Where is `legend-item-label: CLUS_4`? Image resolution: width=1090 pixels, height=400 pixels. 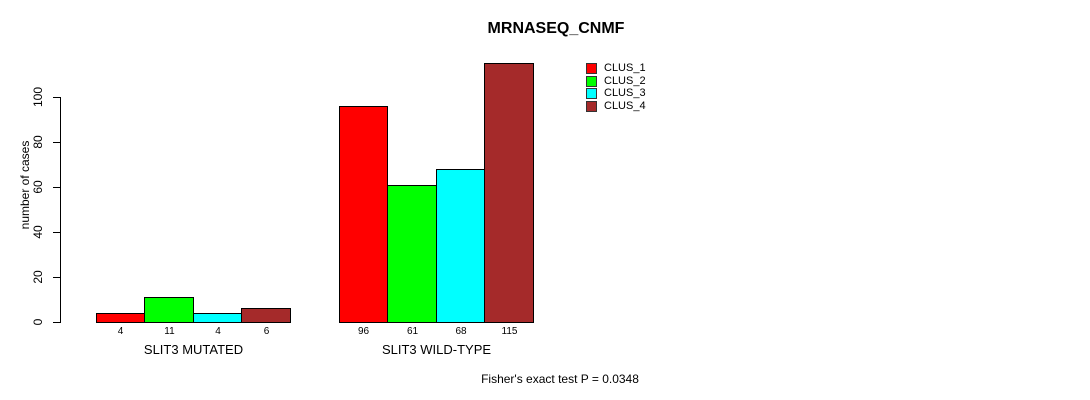 legend-item-label: CLUS_4 is located at coordinates (625, 105).